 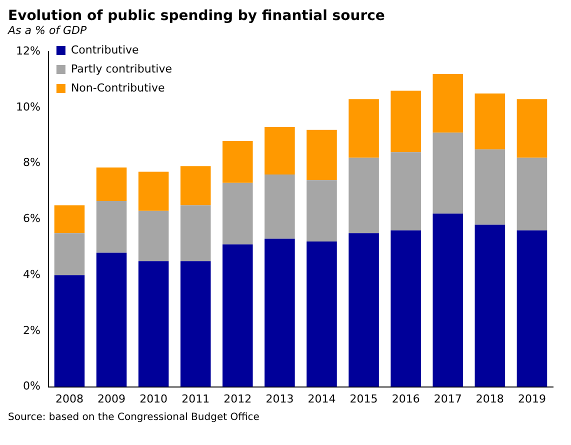 I want to click on chart-title: Evolution of public spending by finantial source, so click(x=197, y=16).